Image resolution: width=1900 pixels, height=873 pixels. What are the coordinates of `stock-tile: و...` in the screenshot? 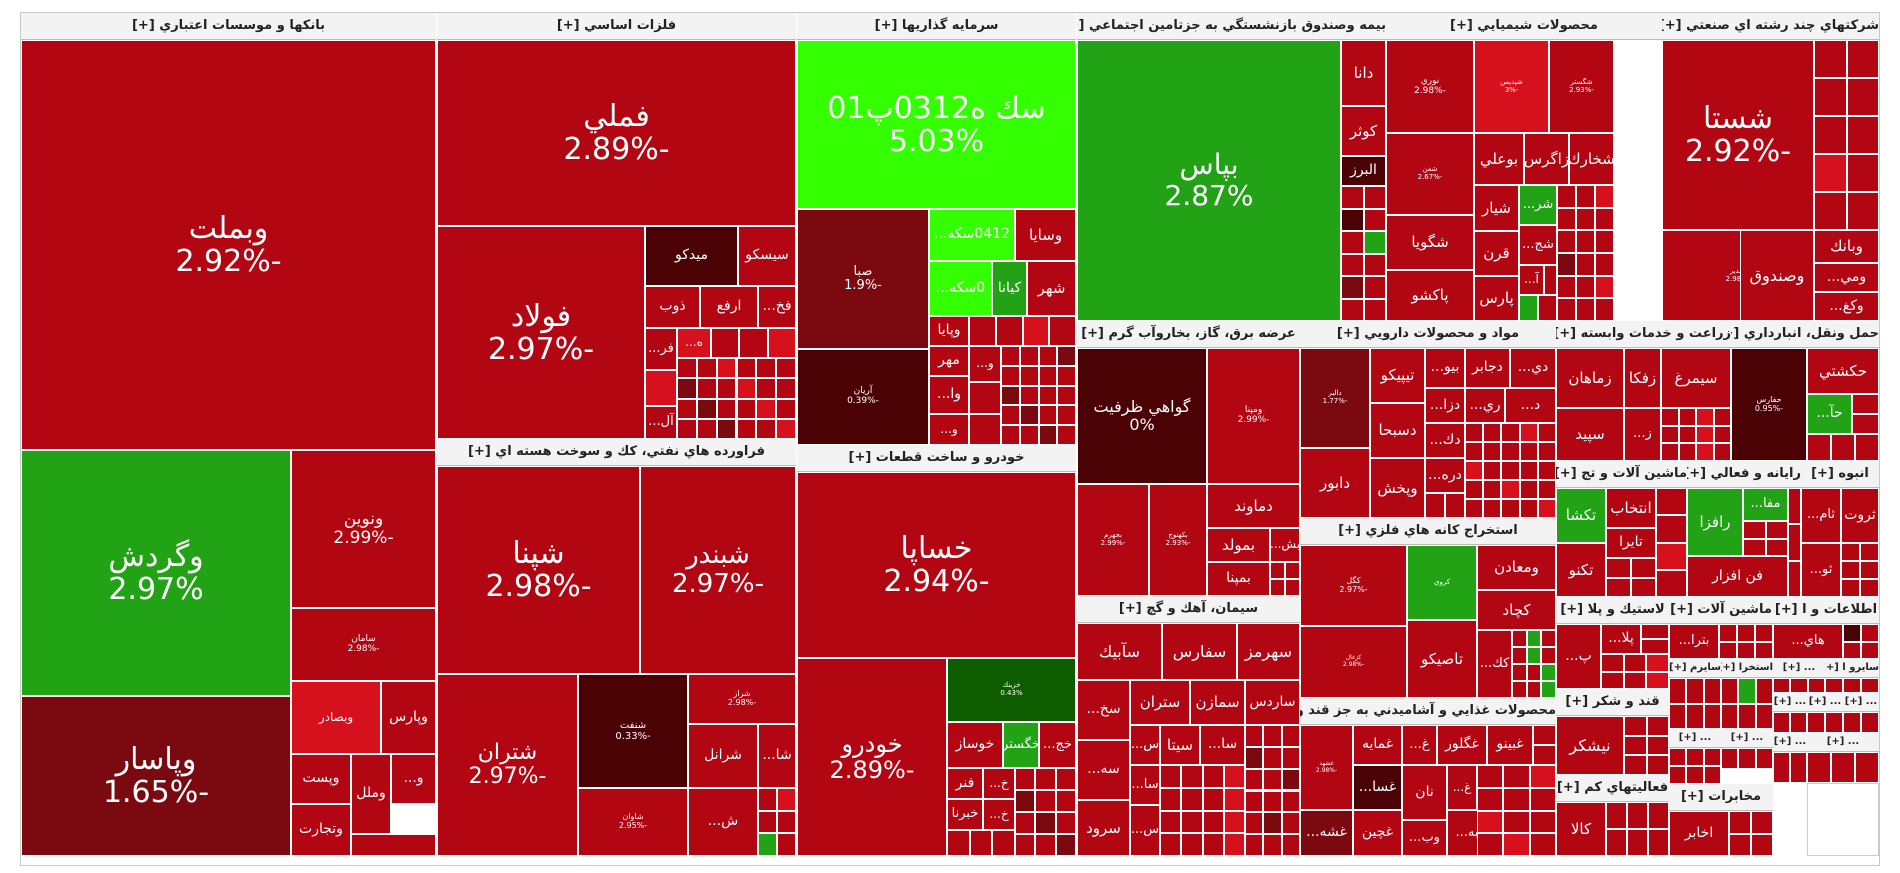 It's located at (413, 779).